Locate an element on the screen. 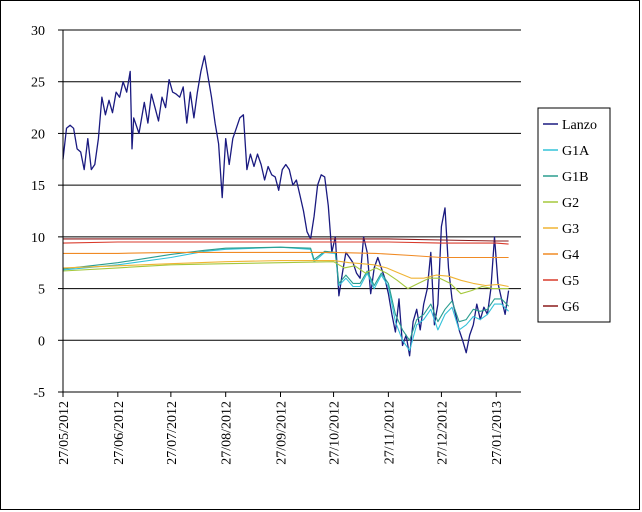 The width and height of the screenshot is (642, 512). x-tick-label: 27/12/2012 is located at coordinates (442, 433).